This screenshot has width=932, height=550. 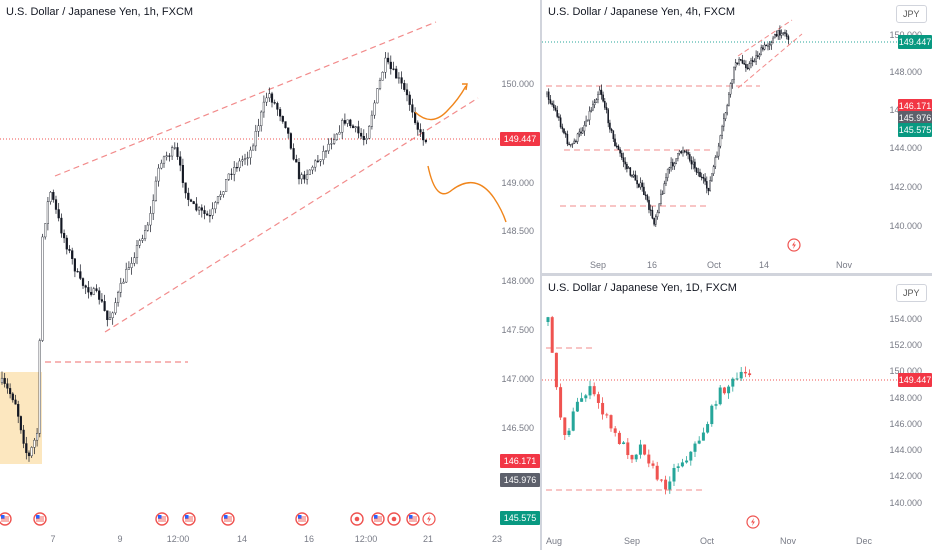 What do you see at coordinates (440, 103) in the screenshot?
I see `projection-arrow-up` at bounding box center [440, 103].